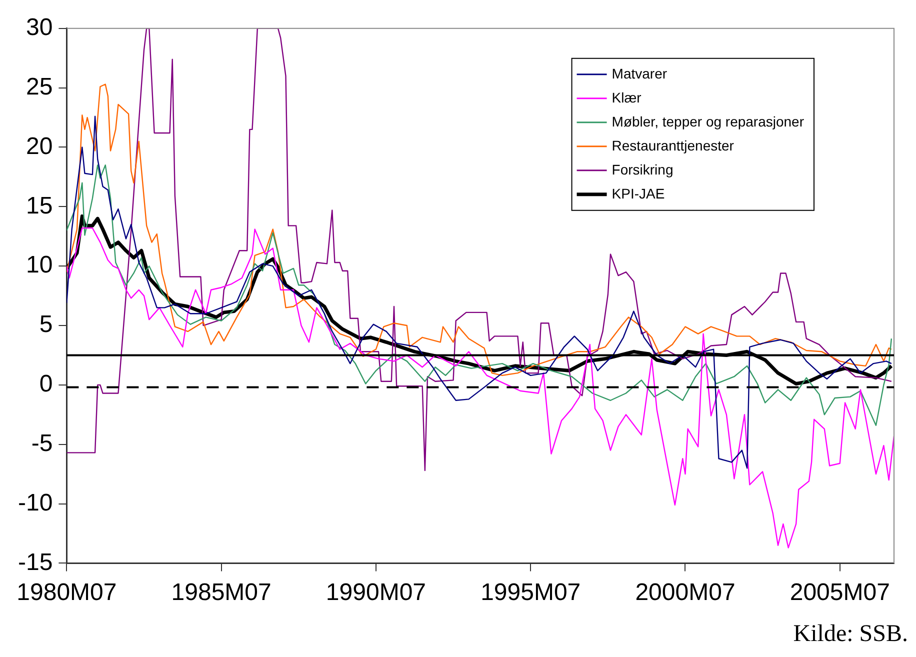  I want to click on x-tick-label: 1985M07, so click(221, 592).